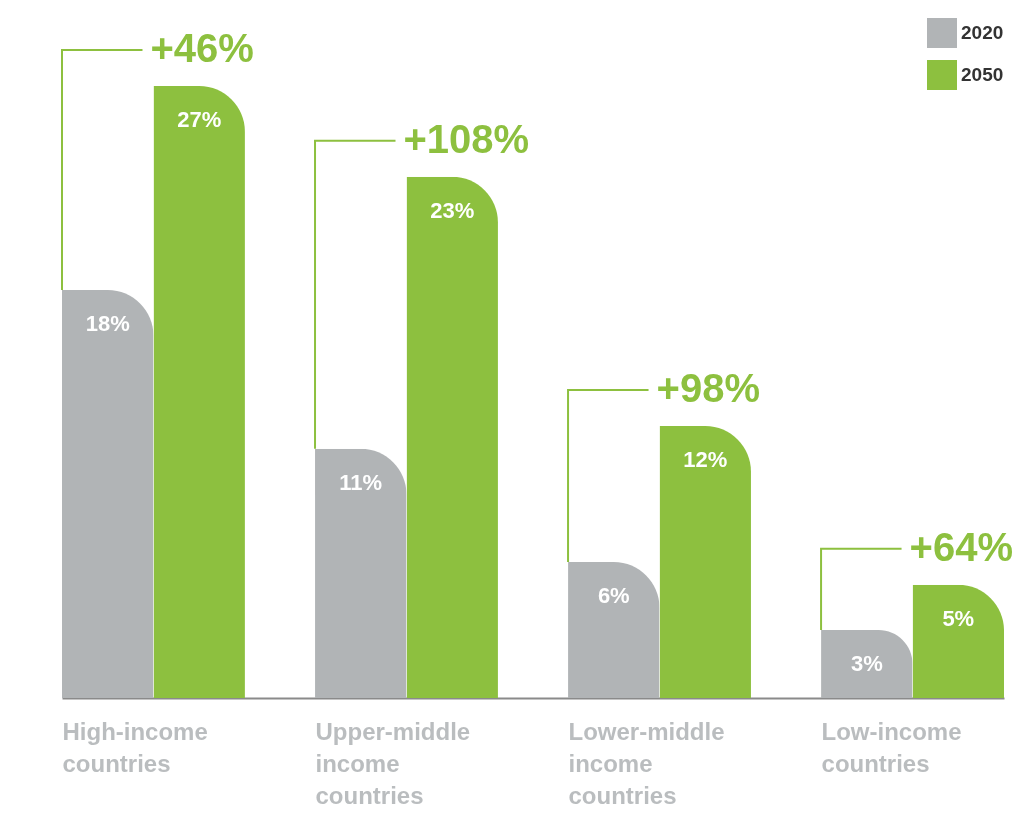 The image size is (1033, 825). Describe the element at coordinates (958, 618) in the screenshot. I see `data-label: 5%` at that location.